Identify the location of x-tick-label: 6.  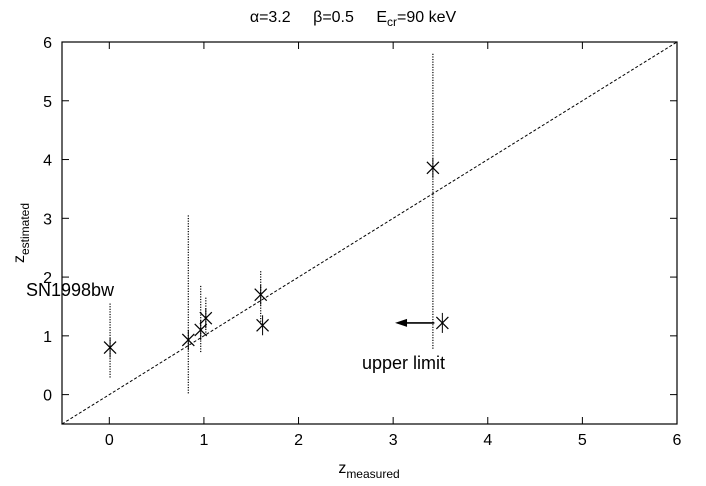
(677, 440).